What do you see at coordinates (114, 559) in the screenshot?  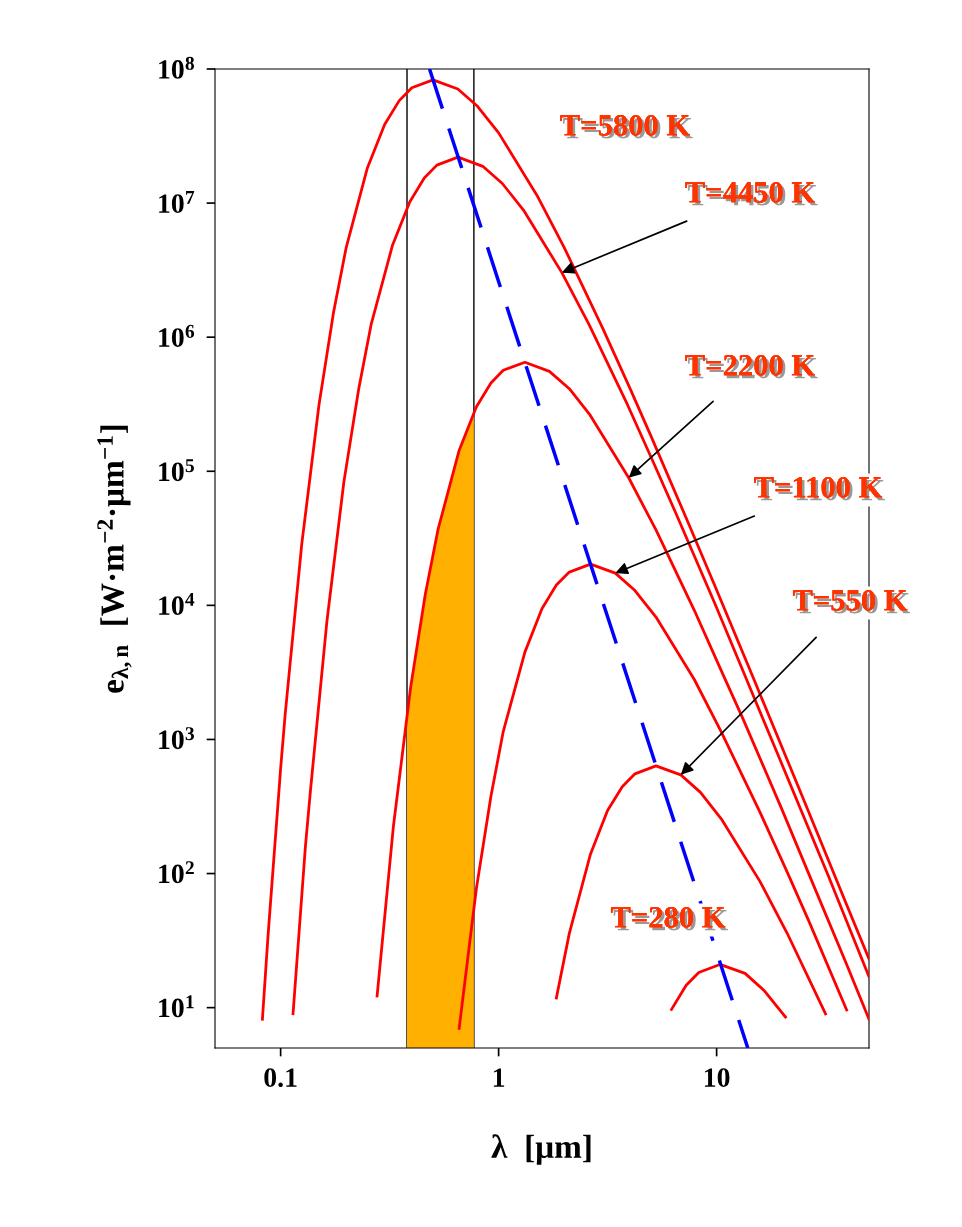 I see `y-axis-title: e$_{λ,n}$ [W·m$^{−2}$·μm$^{−1}$]` at bounding box center [114, 559].